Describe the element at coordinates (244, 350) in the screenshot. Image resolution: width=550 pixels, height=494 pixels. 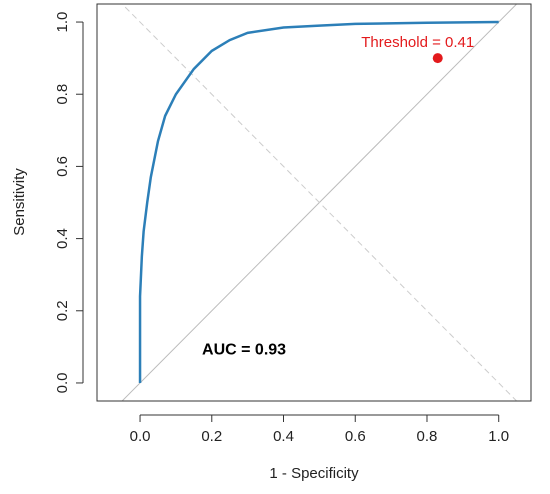
I see `annotation: AUC = 0.93` at that location.